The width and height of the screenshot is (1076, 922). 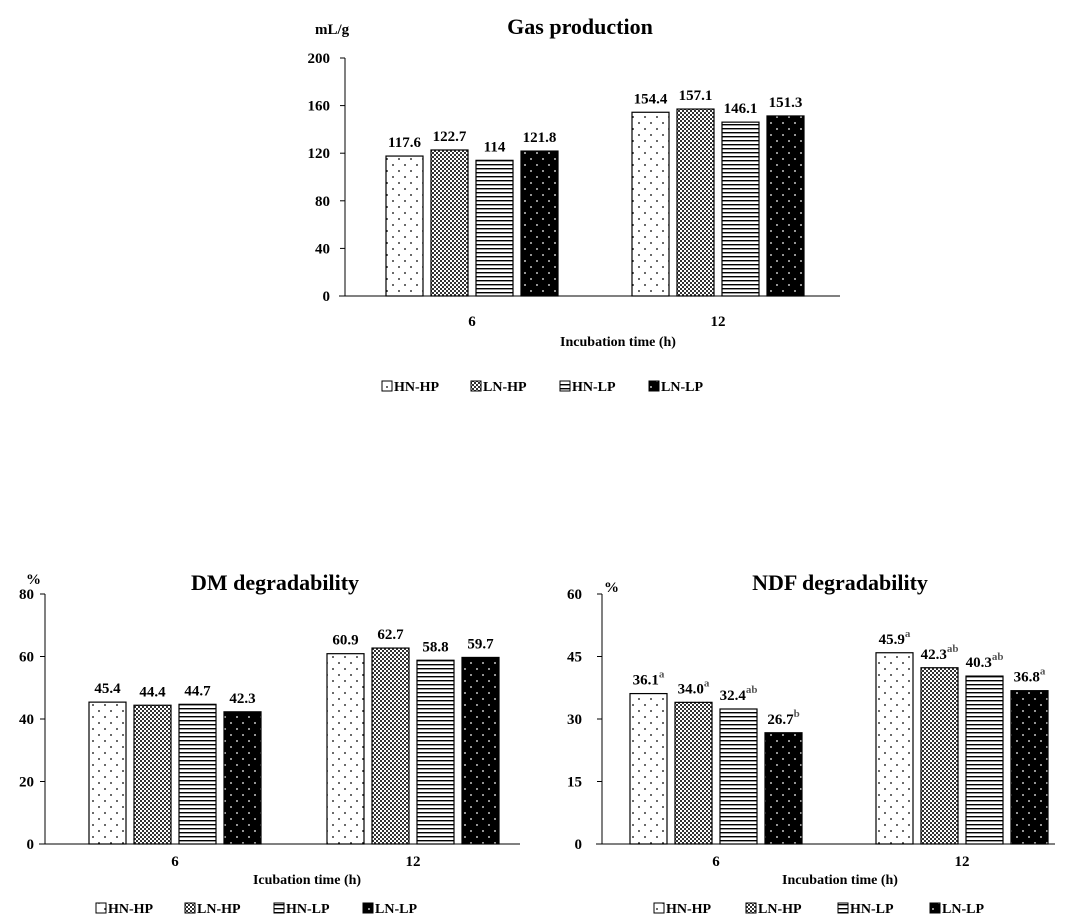 I want to click on data-label: 114, so click(x=495, y=147).